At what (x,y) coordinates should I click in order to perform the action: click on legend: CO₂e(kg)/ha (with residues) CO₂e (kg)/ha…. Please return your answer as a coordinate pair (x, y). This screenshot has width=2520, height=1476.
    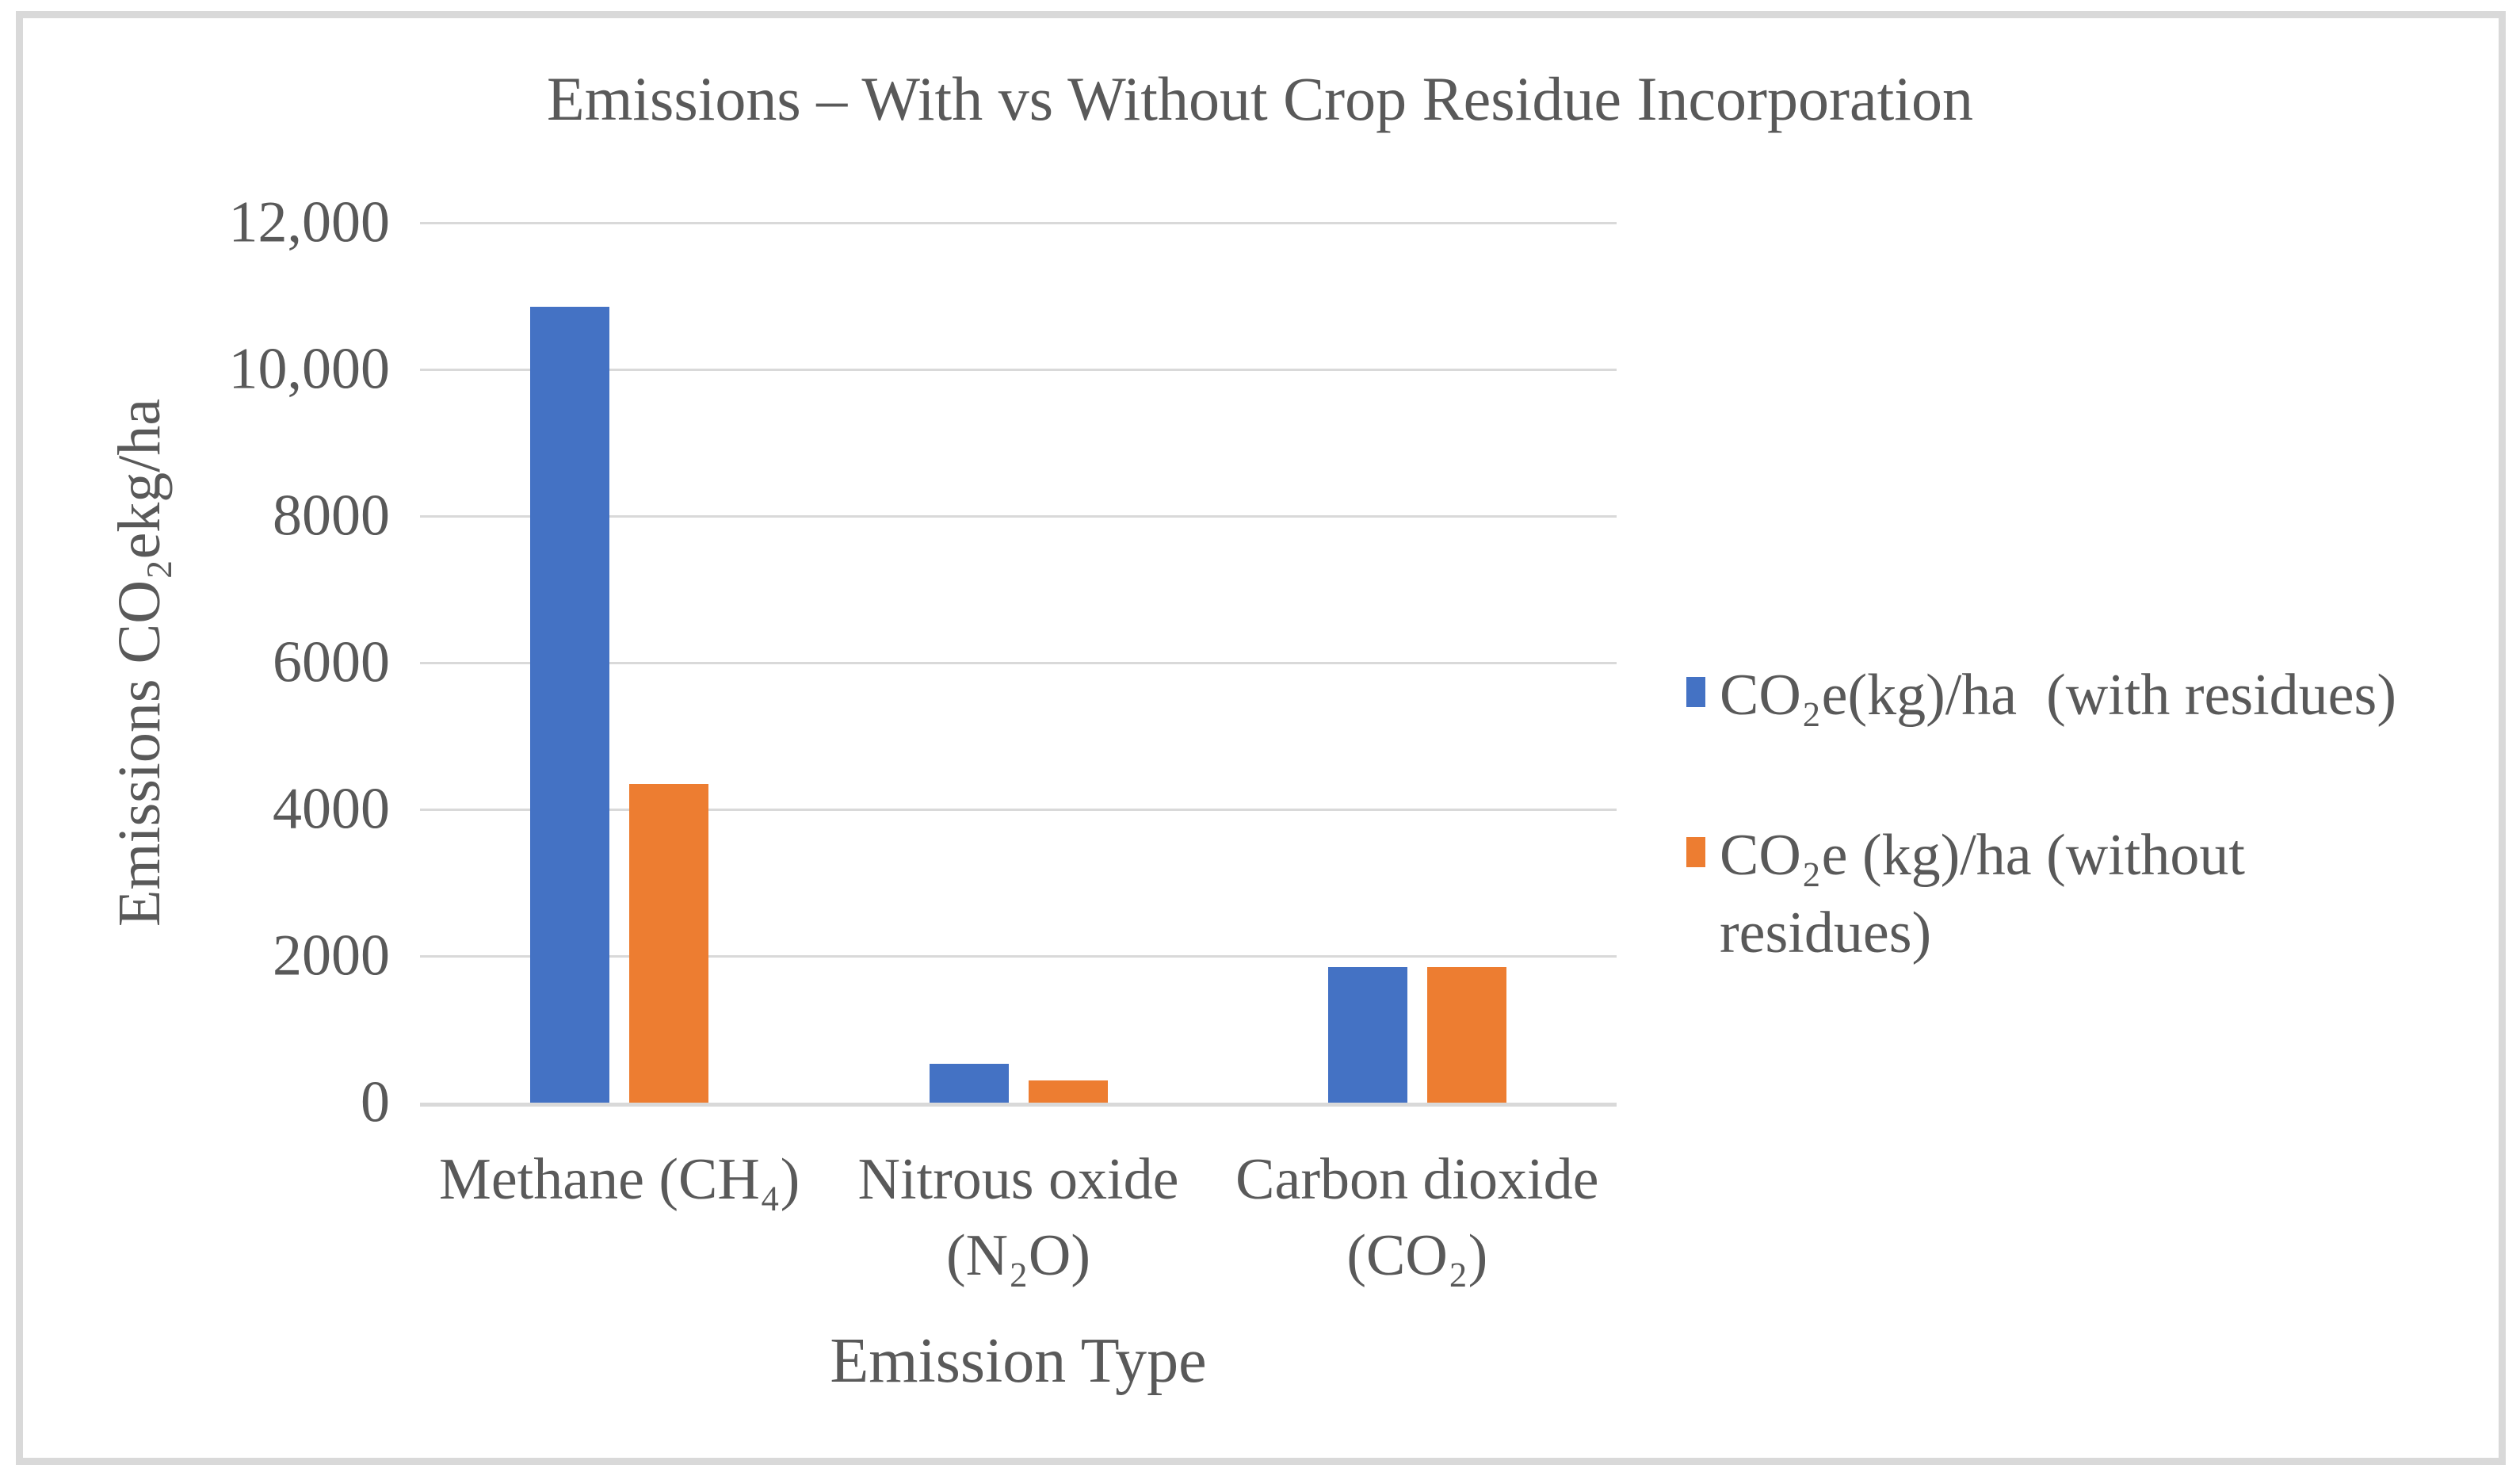
    Looking at the image, I should click on (2090, 814).